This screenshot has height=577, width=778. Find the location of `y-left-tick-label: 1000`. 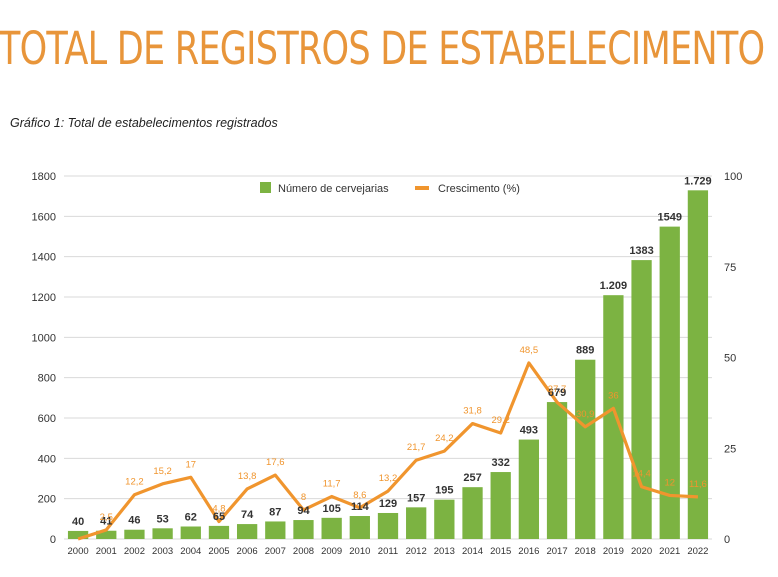

y-left-tick-label: 1000 is located at coordinates (44, 338).